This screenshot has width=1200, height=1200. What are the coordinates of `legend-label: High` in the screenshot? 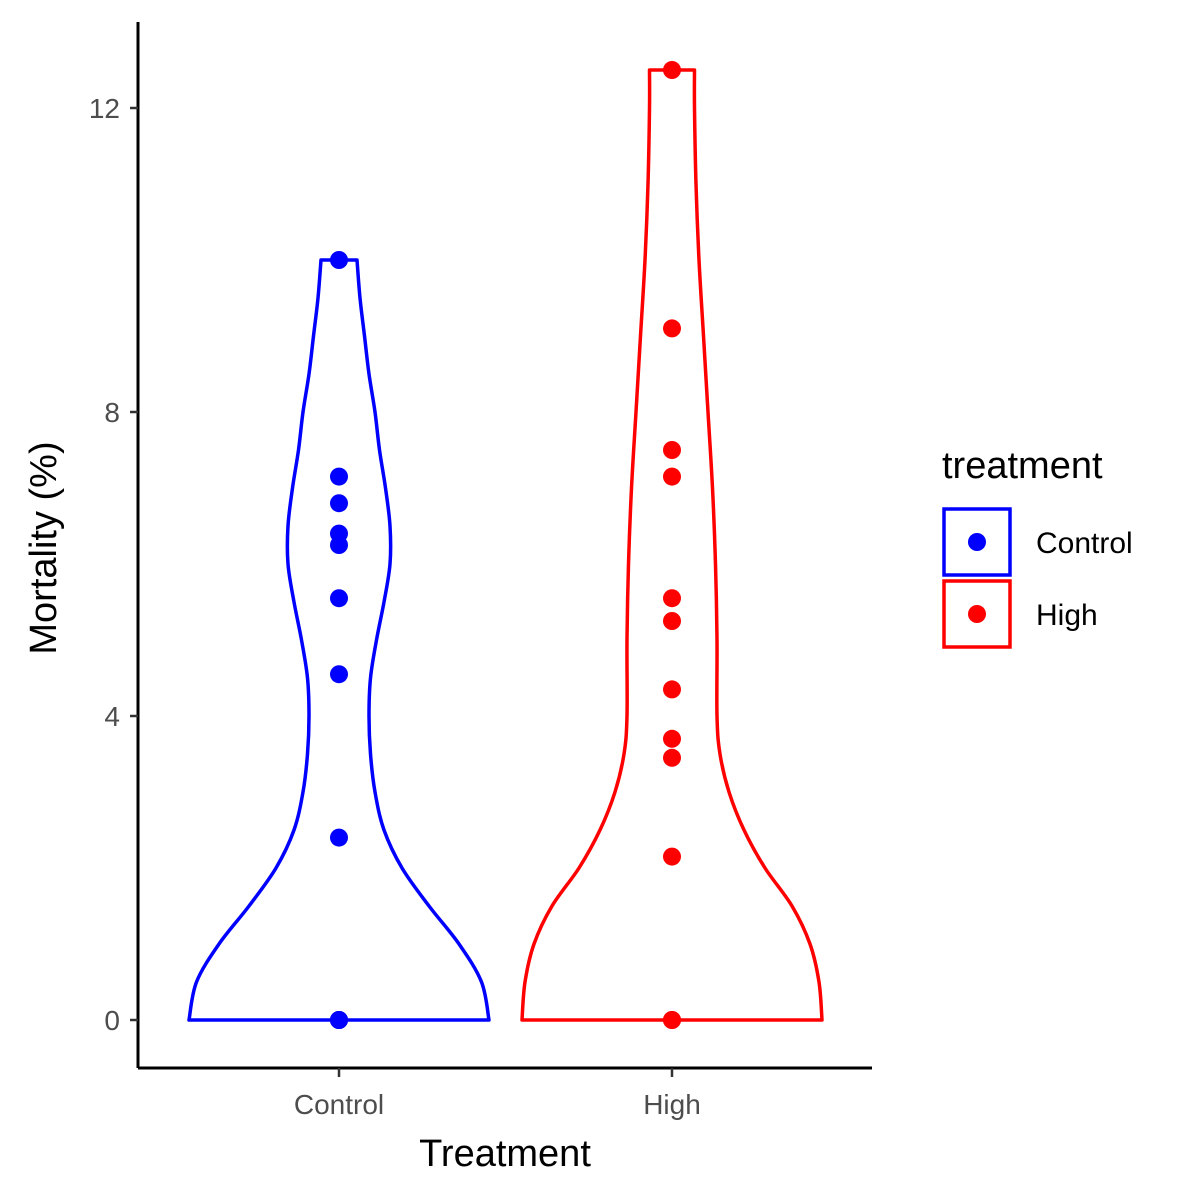 It's located at (1067, 615).